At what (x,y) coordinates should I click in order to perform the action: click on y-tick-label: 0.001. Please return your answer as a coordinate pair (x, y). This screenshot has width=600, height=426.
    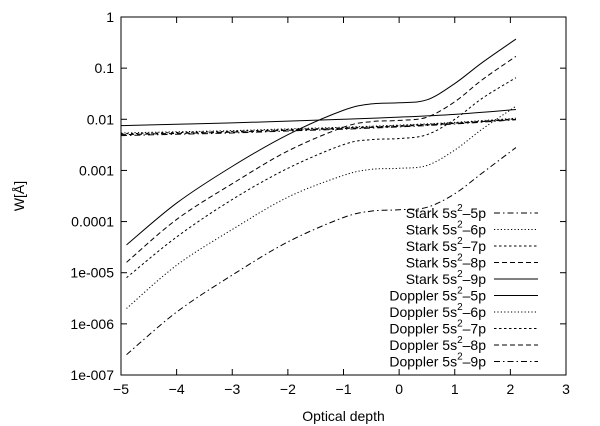
    Looking at the image, I should click on (96, 170).